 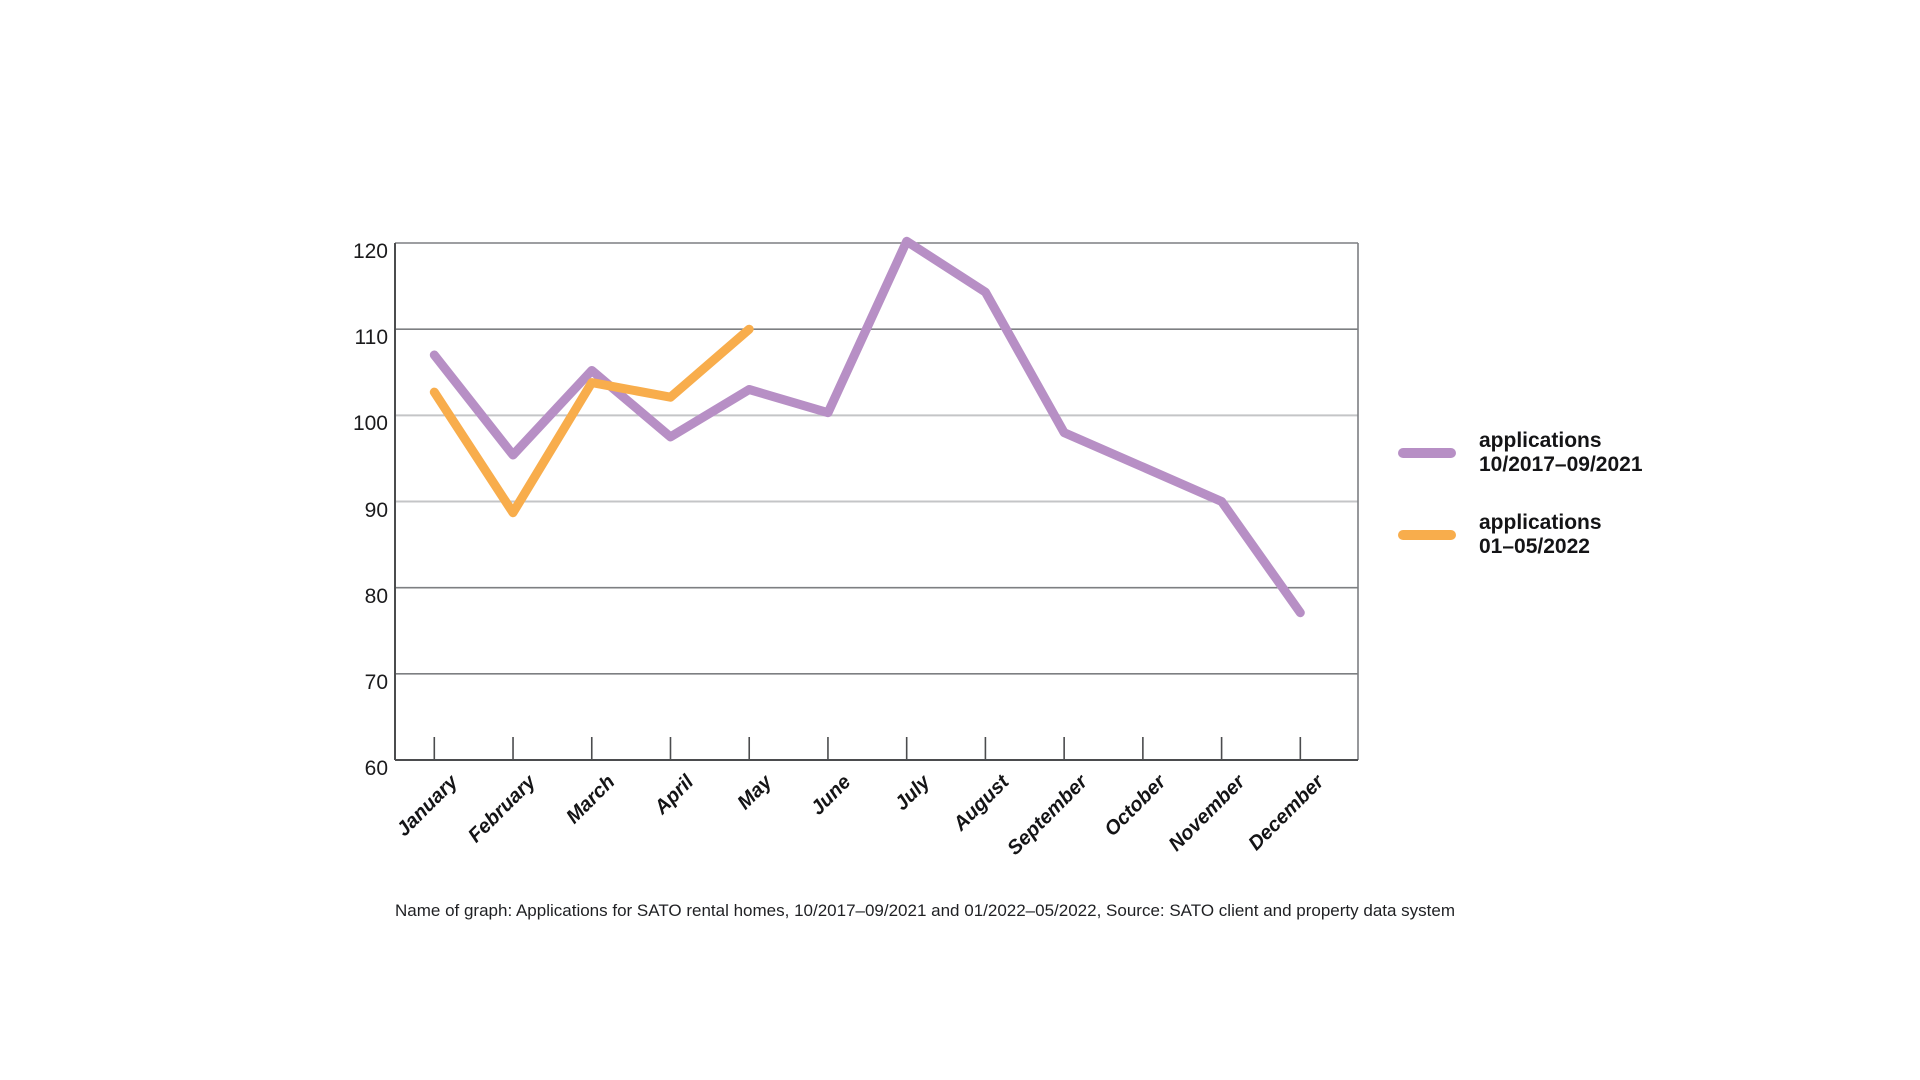 I want to click on y-tick-label-120: 120, so click(x=370, y=251).